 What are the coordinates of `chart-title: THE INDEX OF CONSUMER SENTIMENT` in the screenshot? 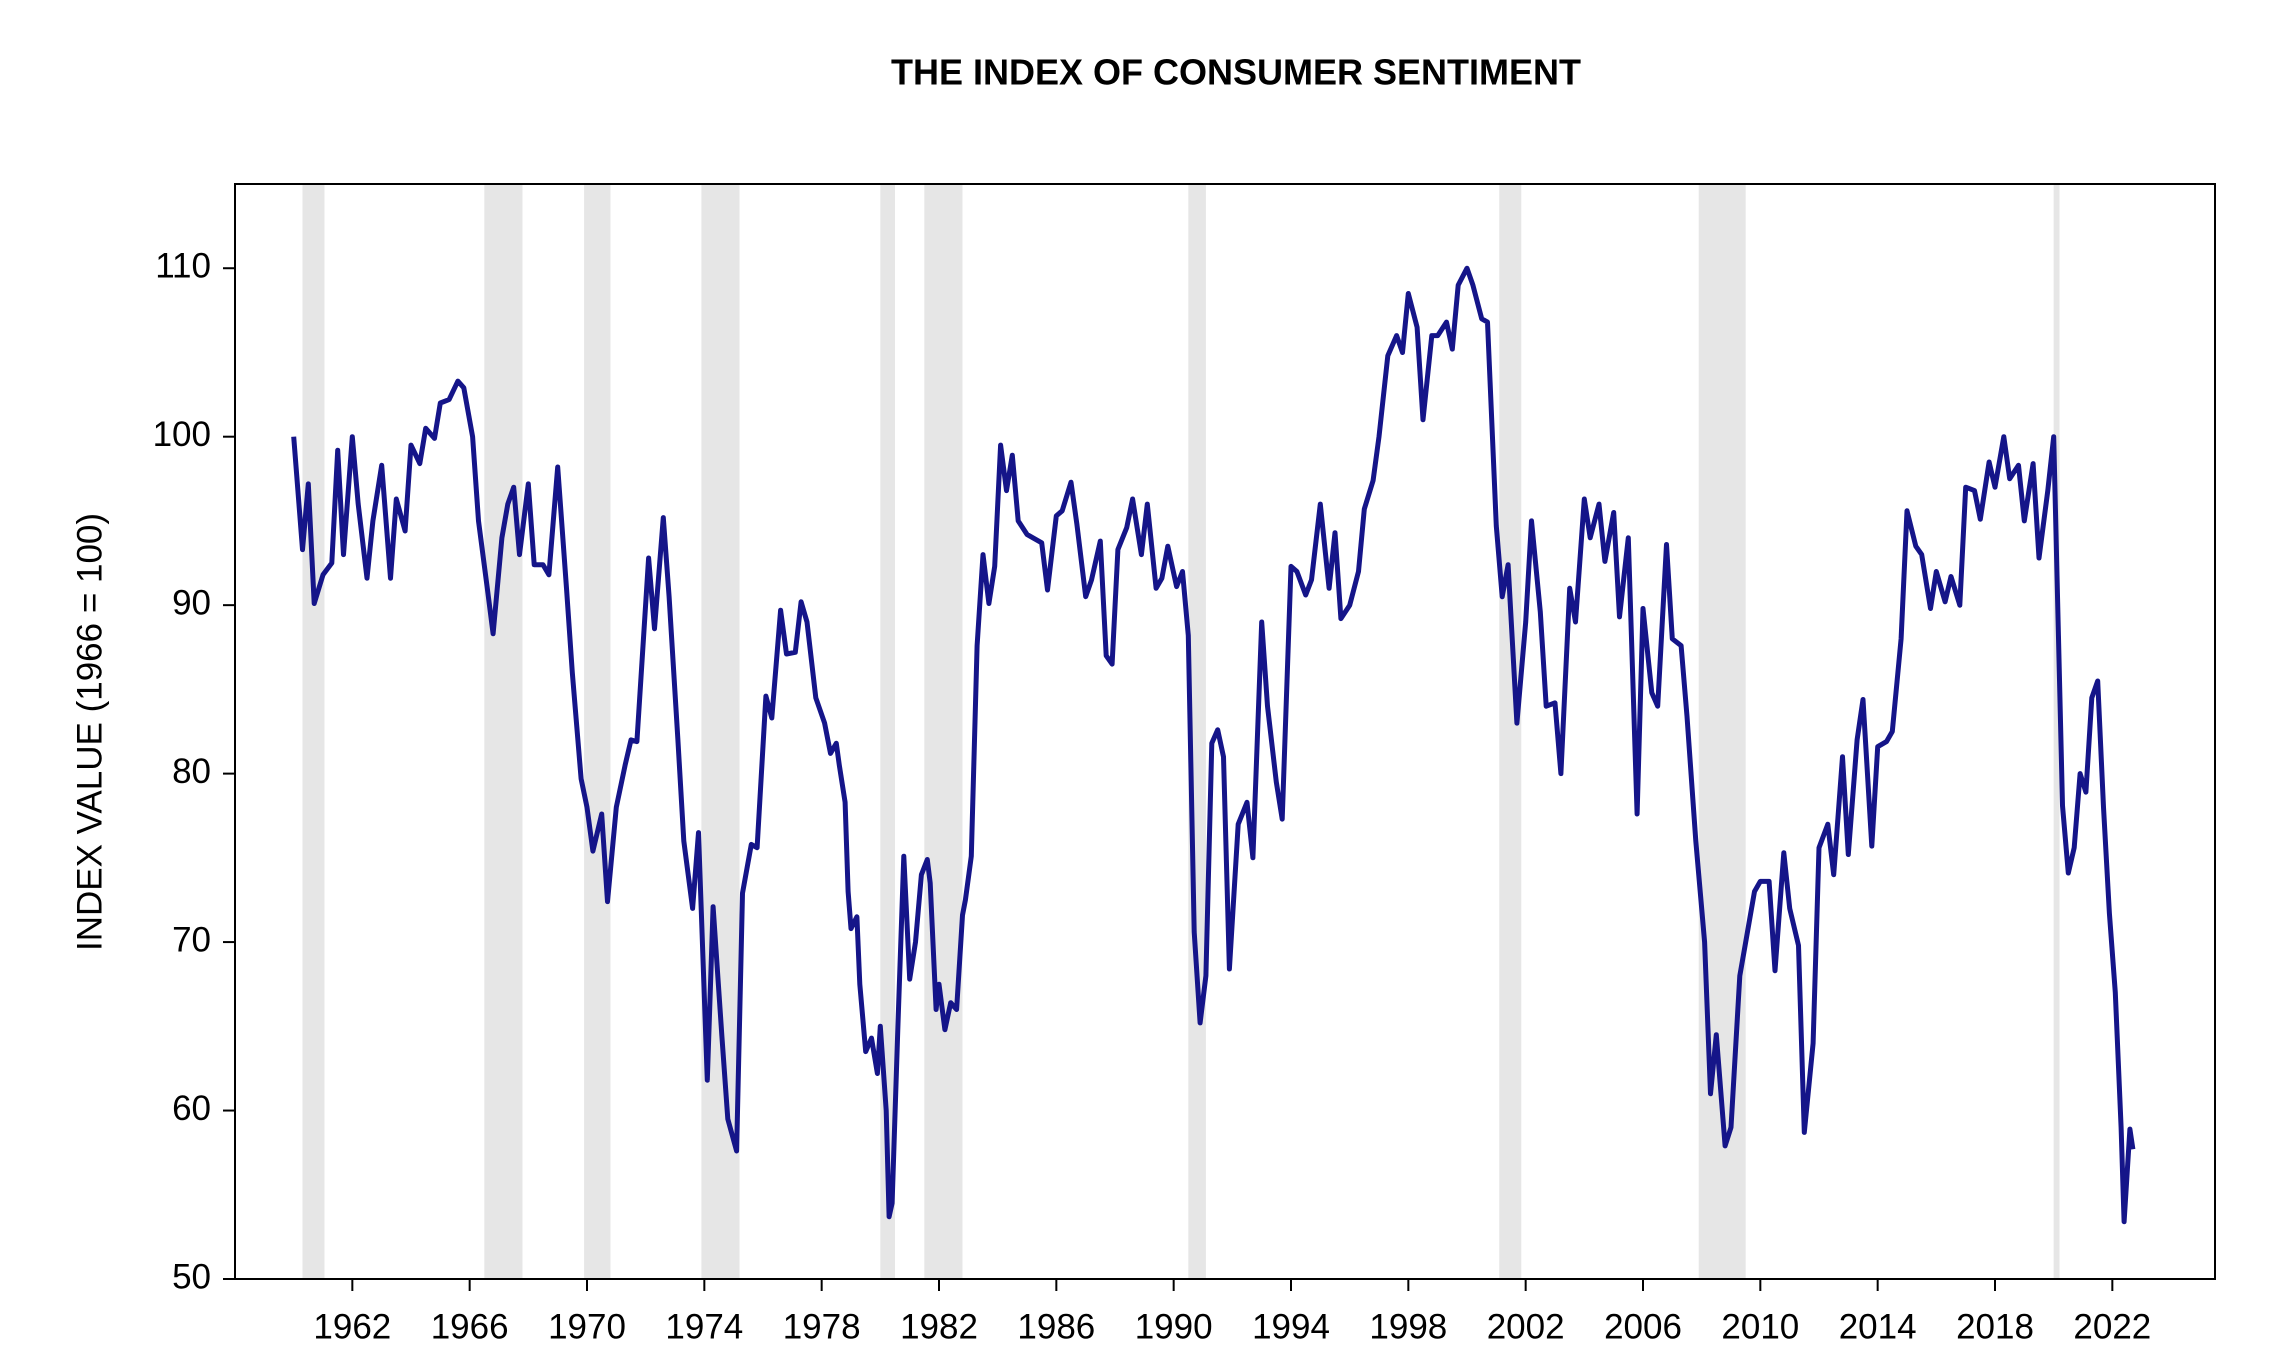 It's located at (1236, 72).